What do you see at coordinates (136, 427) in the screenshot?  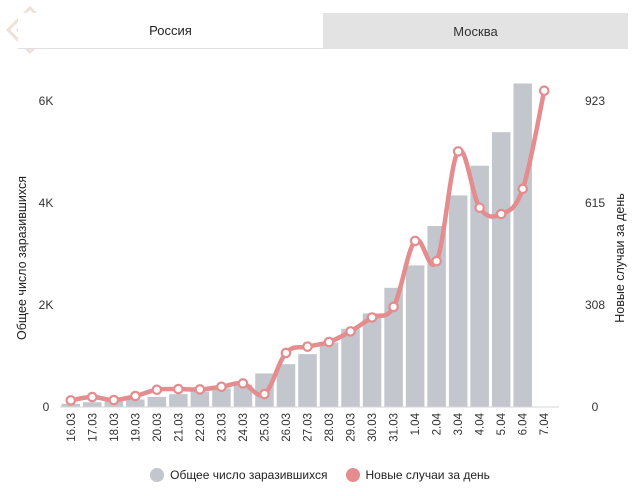 I see `x-tick-label: 19.03` at bounding box center [136, 427].